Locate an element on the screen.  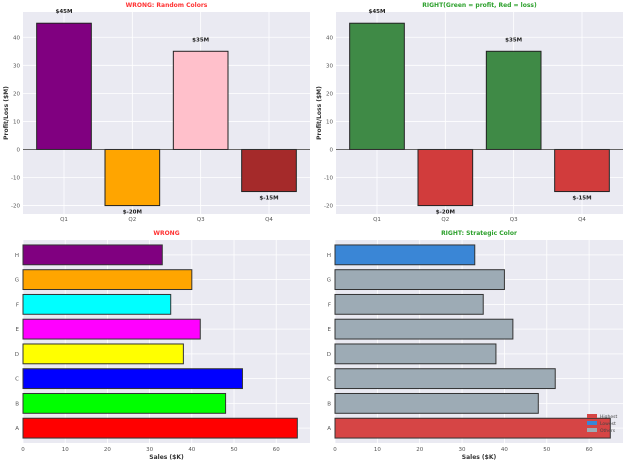
y-tick-label: C is located at coordinates (329, 380).